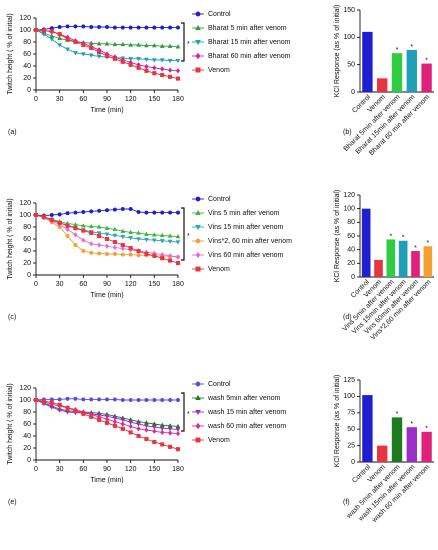  I want to click on x-tick-label: 150, so click(154, 469).